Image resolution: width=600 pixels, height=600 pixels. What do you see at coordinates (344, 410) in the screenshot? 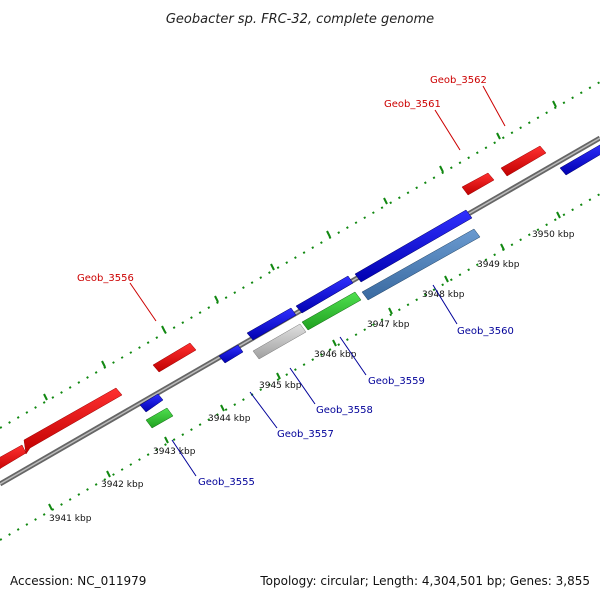
I see `label-geob-3558: Geob_3558` at bounding box center [344, 410].